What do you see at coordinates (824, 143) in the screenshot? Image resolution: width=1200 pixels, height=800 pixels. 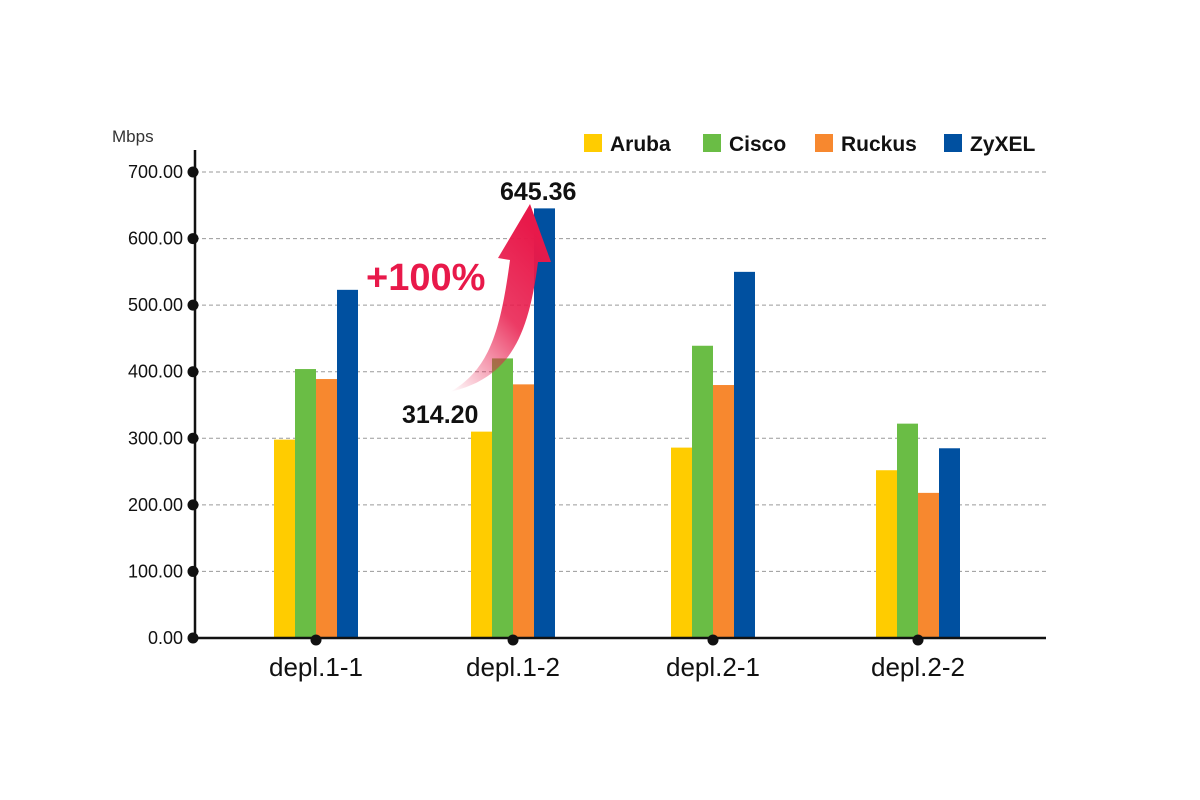 I see `legend-swatch-ruckus` at bounding box center [824, 143].